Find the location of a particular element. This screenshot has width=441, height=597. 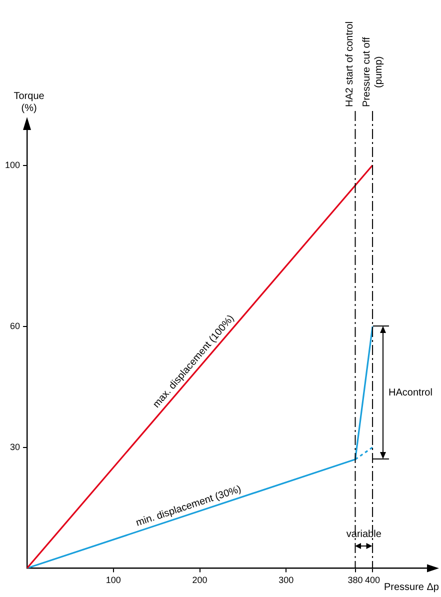

x-tick-label: 100 is located at coordinates (113, 580).